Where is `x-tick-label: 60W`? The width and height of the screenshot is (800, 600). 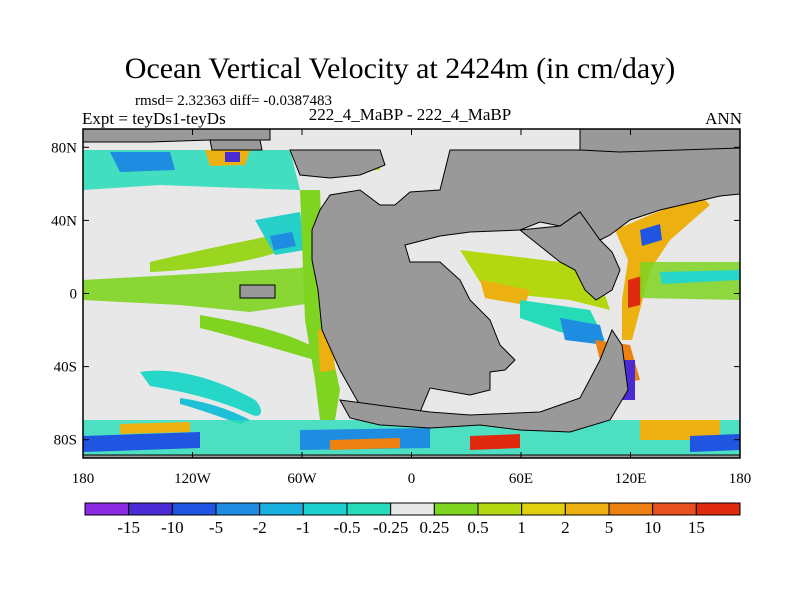 x-tick-label: 60W is located at coordinates (302, 479).